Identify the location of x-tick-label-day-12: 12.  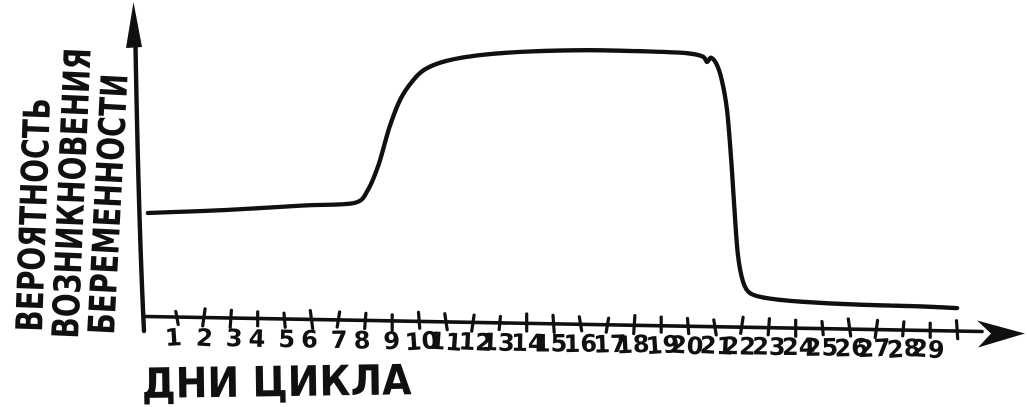
(475, 342).